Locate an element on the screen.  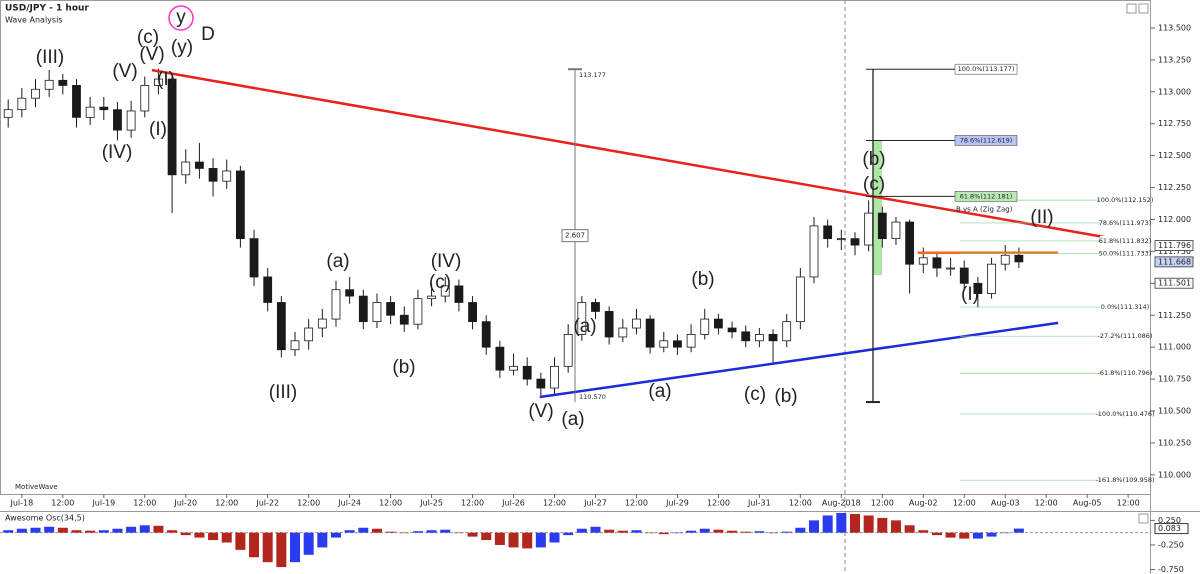
x-tick-label: Jul-20 is located at coordinates (185, 503).